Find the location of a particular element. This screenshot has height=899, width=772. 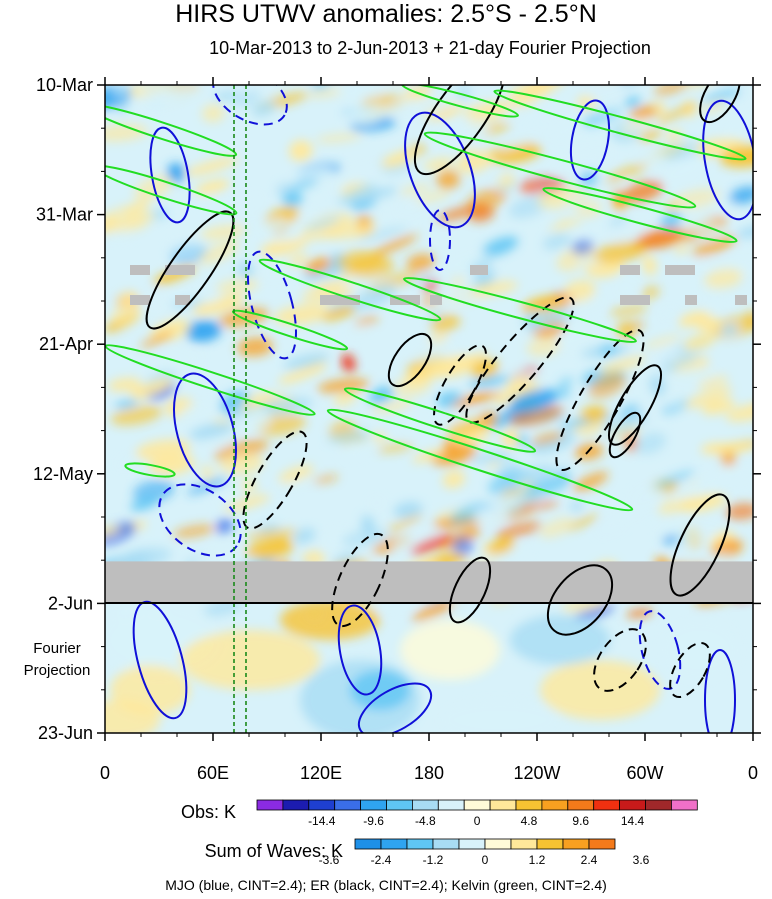

waves-colorbar: -3.6 -2.4 -1.2 0 1.2 2.4 3.6 Sum of Waves: K is located at coordinates (427, 852).